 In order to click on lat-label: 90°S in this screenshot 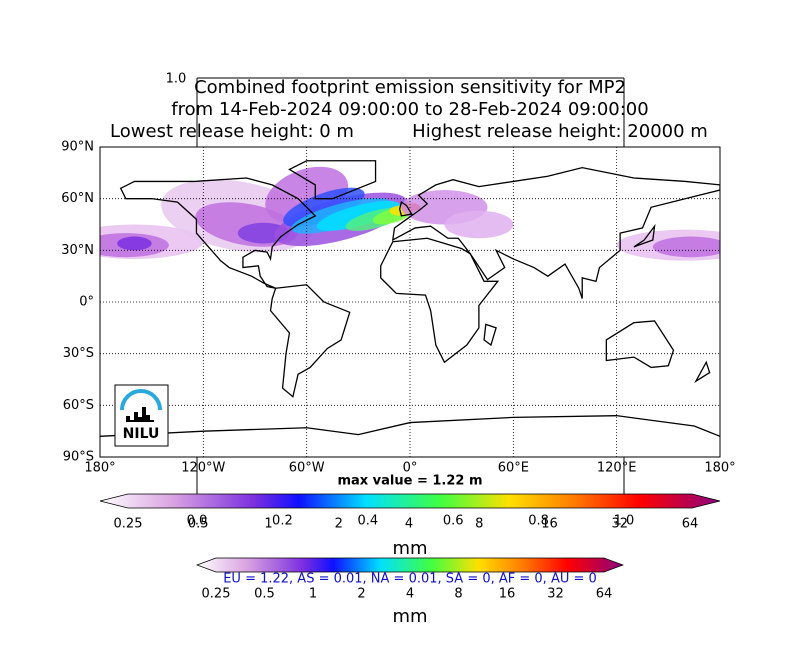, I will do `click(78, 457)`.